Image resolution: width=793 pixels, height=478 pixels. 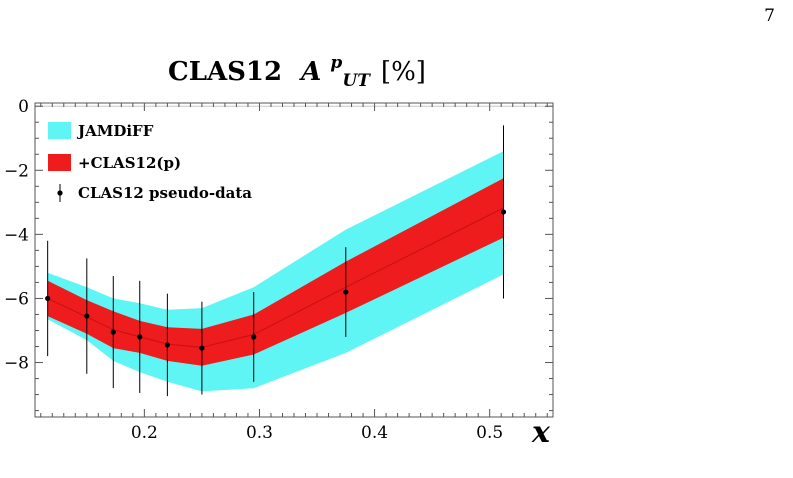 I want to click on legend-label-data: CLAS12 pseudo-data, so click(x=165, y=193).